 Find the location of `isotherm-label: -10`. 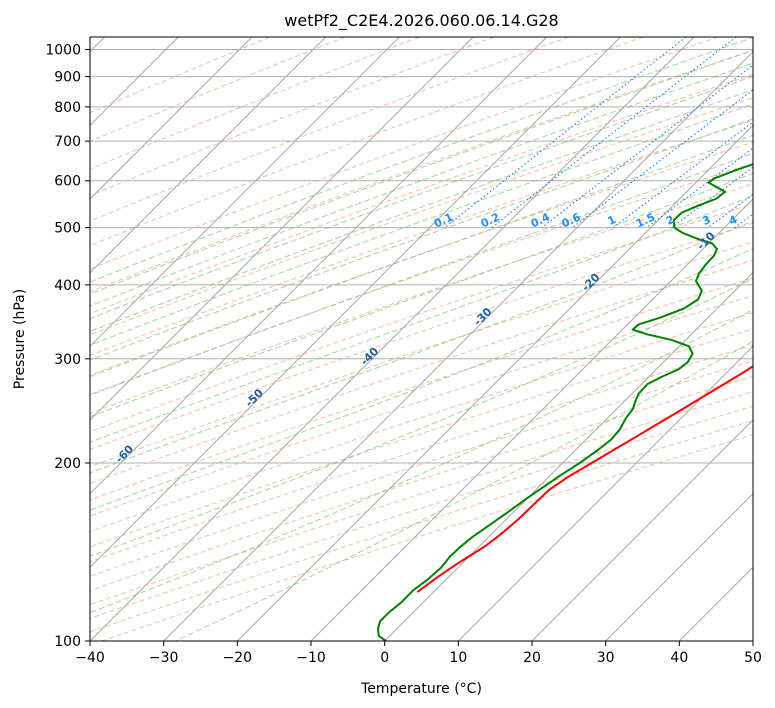

isotherm-label: -10 is located at coordinates (705, 240).